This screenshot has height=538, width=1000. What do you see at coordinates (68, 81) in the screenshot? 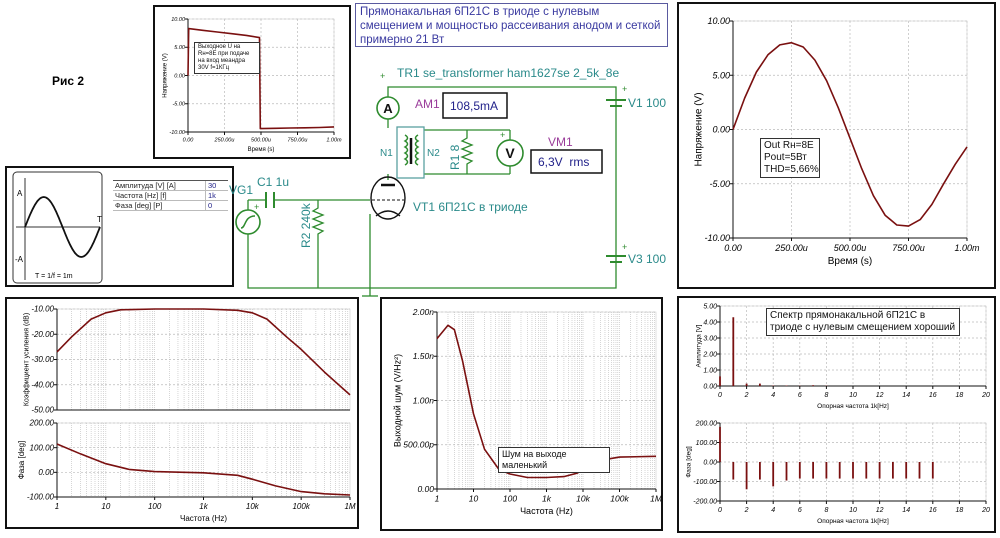
I see `figure-label: Рис 2` at bounding box center [68, 81].